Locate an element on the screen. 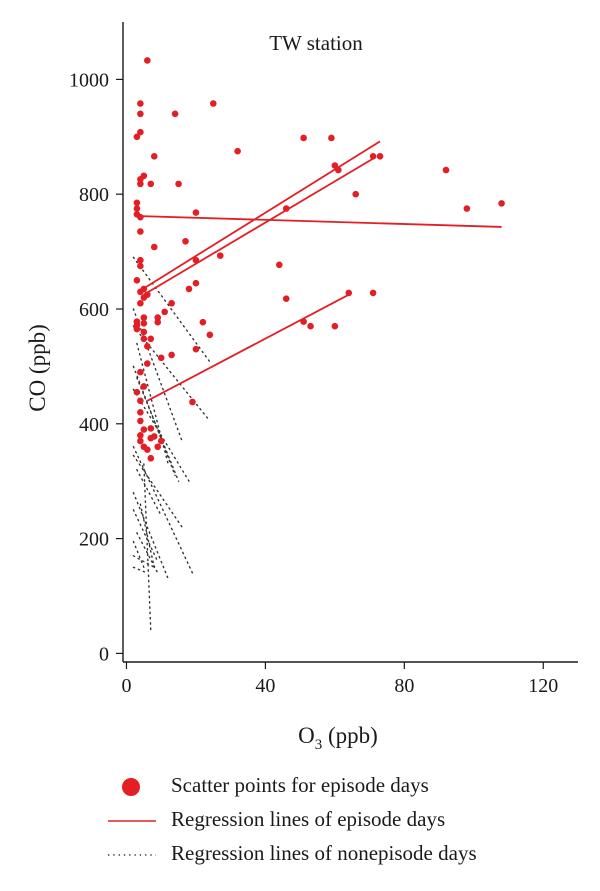 This screenshot has width=600, height=891. y-axis-label: CO (ppb) is located at coordinates (37, 368).